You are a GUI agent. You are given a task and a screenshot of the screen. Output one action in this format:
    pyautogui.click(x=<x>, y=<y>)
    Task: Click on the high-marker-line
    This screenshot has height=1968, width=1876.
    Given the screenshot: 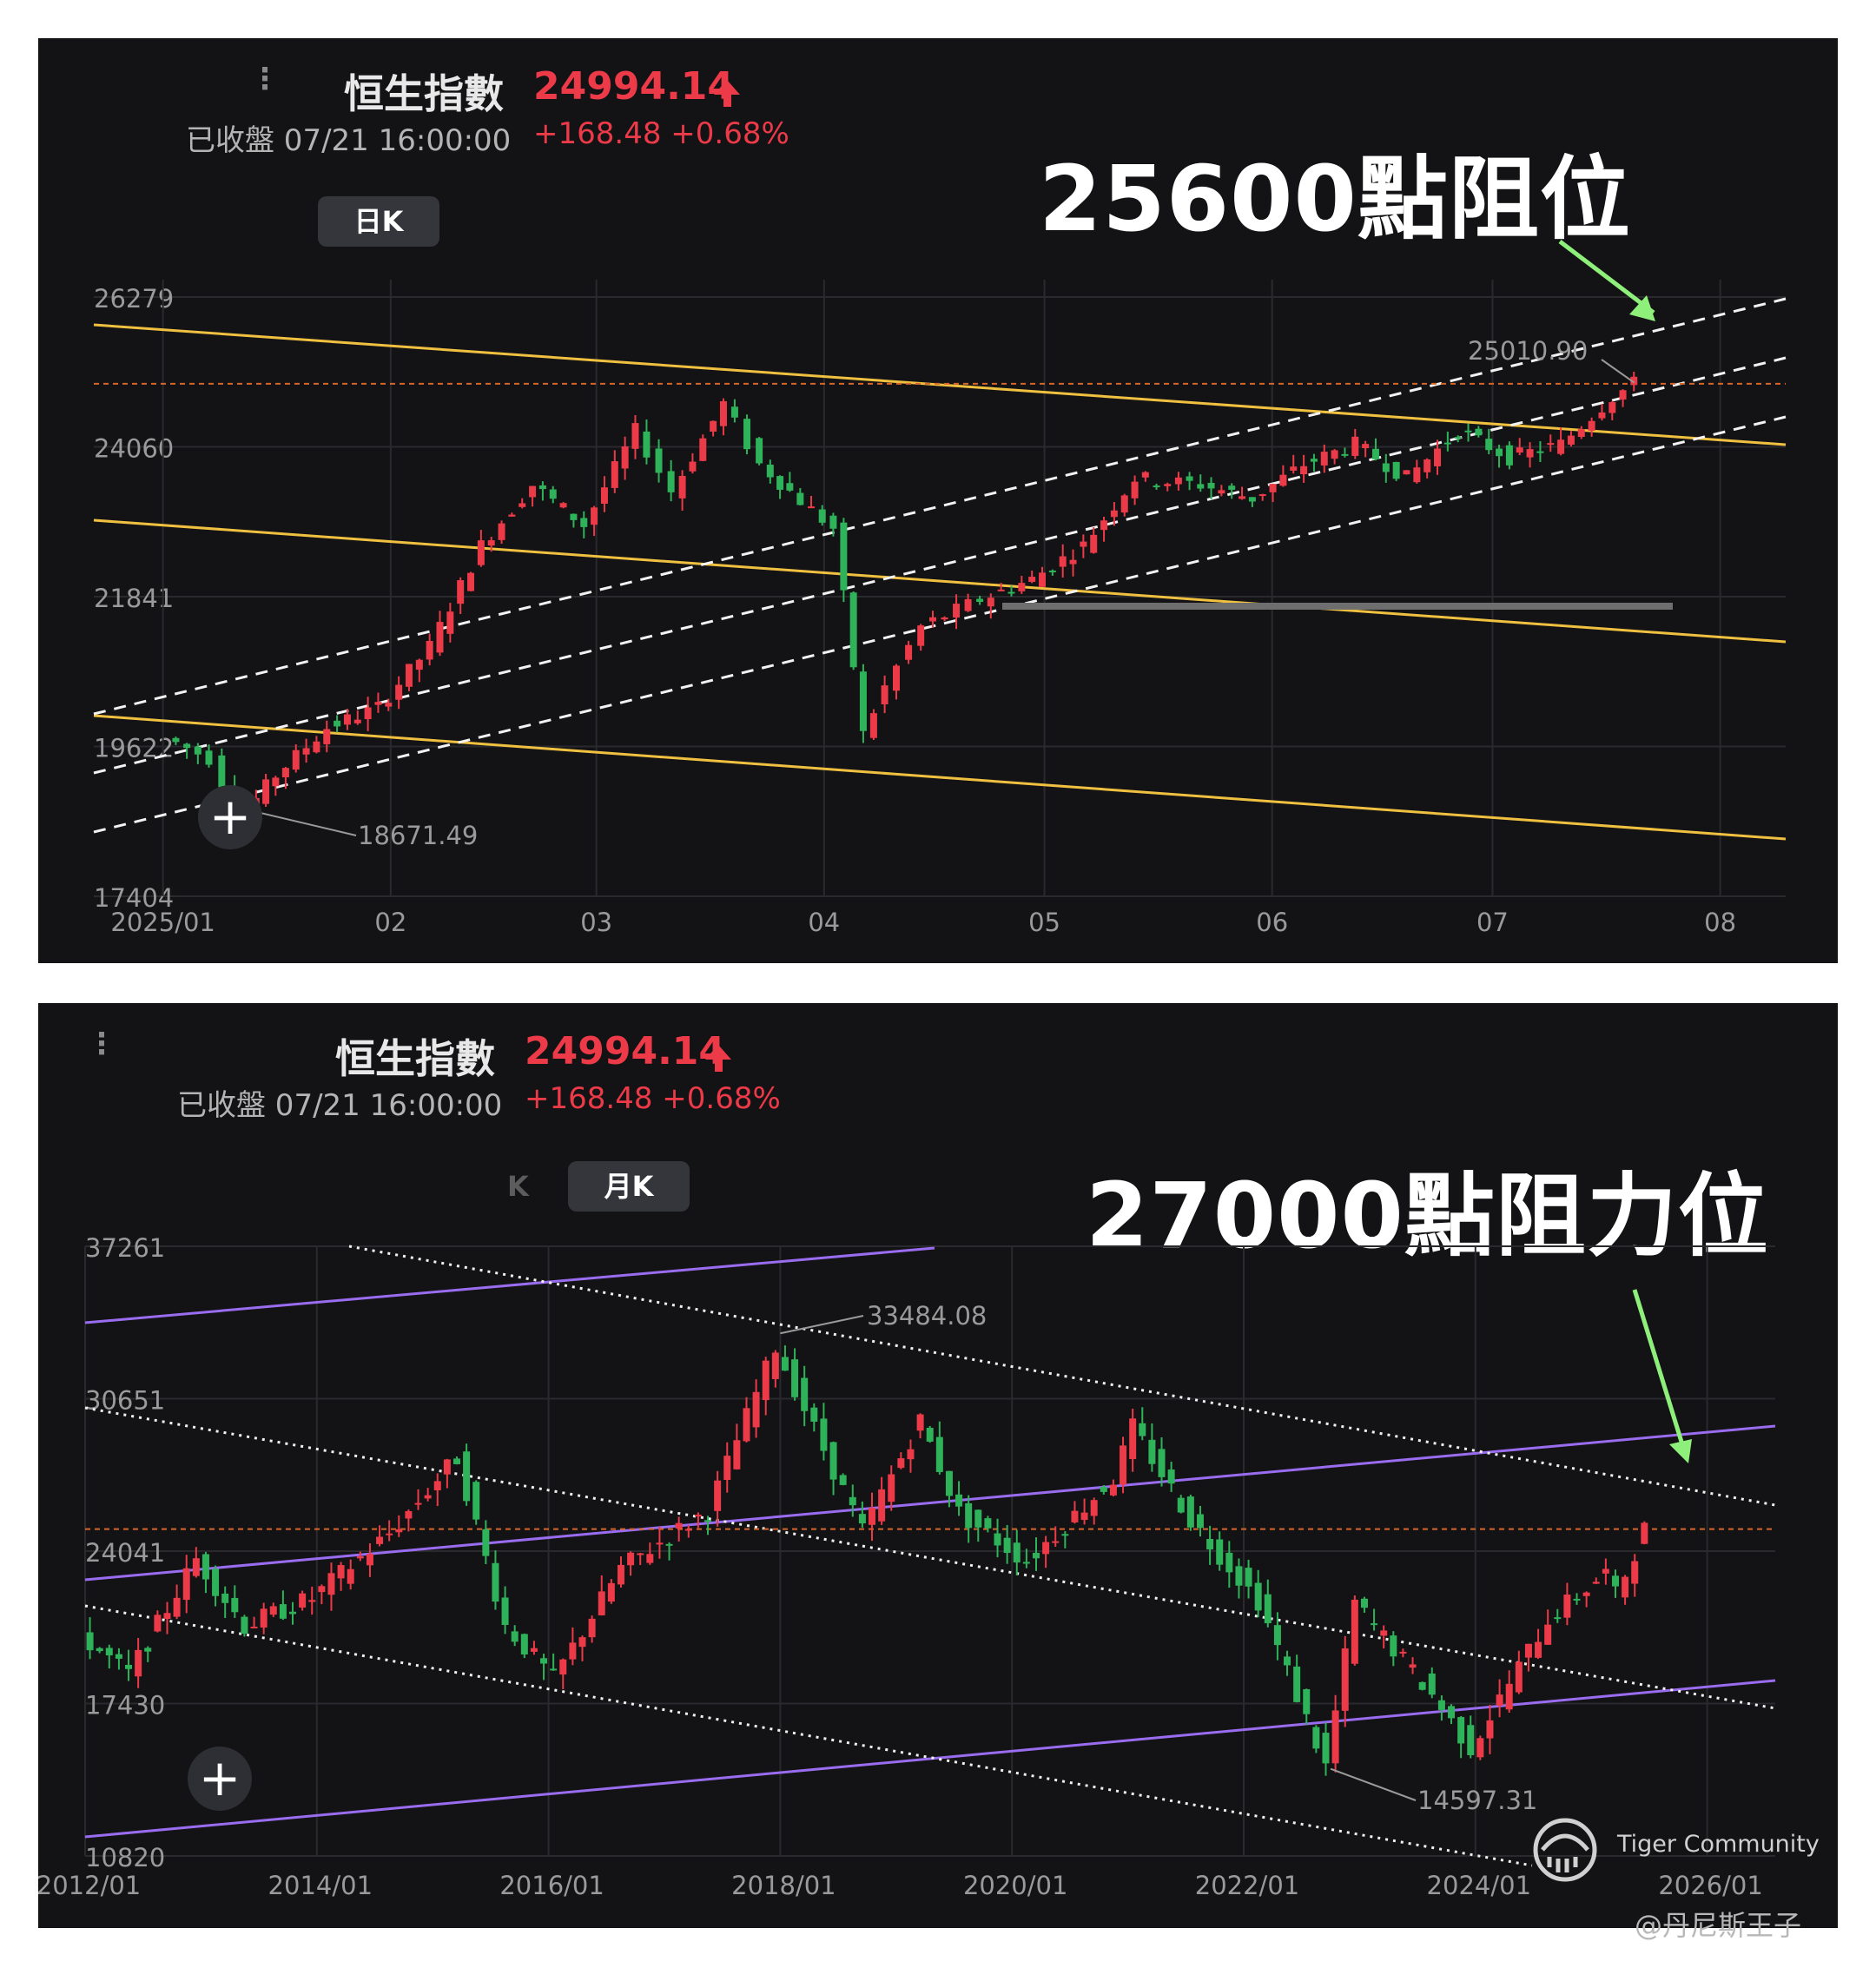 What is the action you would take?
    pyautogui.click(x=822, y=1325)
    